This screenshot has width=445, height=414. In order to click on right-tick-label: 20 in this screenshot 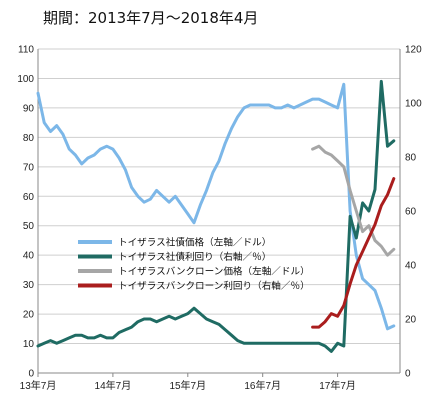, I will do `click(411, 320)`.